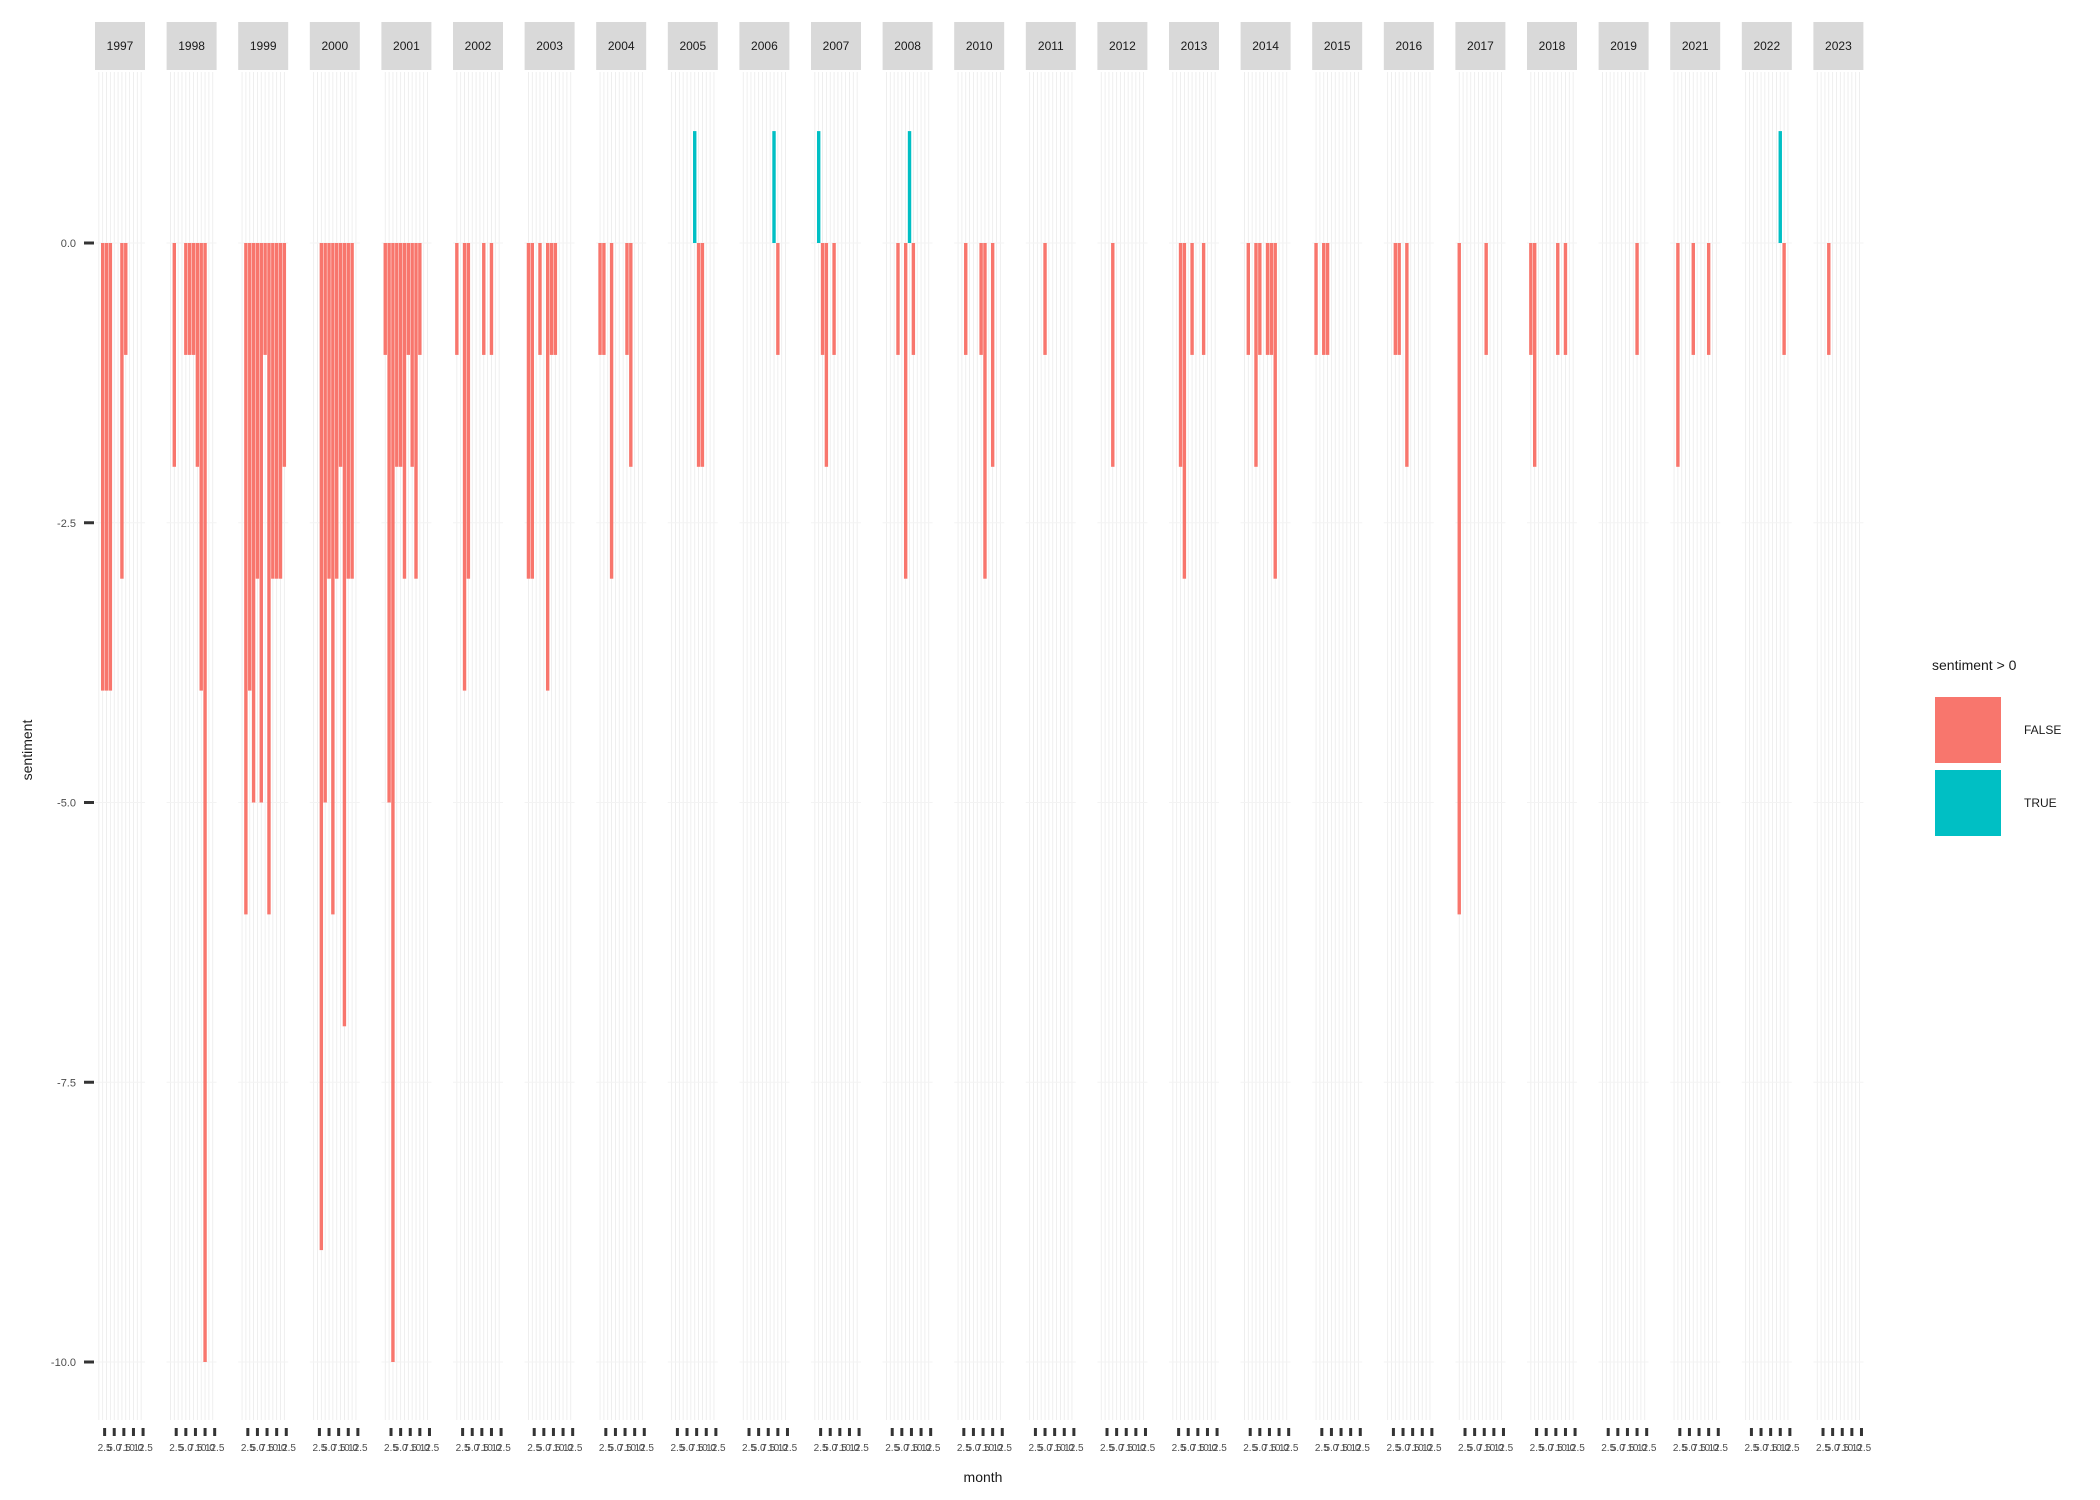 The width and height of the screenshot is (2100, 1500). Describe the element at coordinates (348, 411) in the screenshot. I see `bar-2000-m10` at that location.